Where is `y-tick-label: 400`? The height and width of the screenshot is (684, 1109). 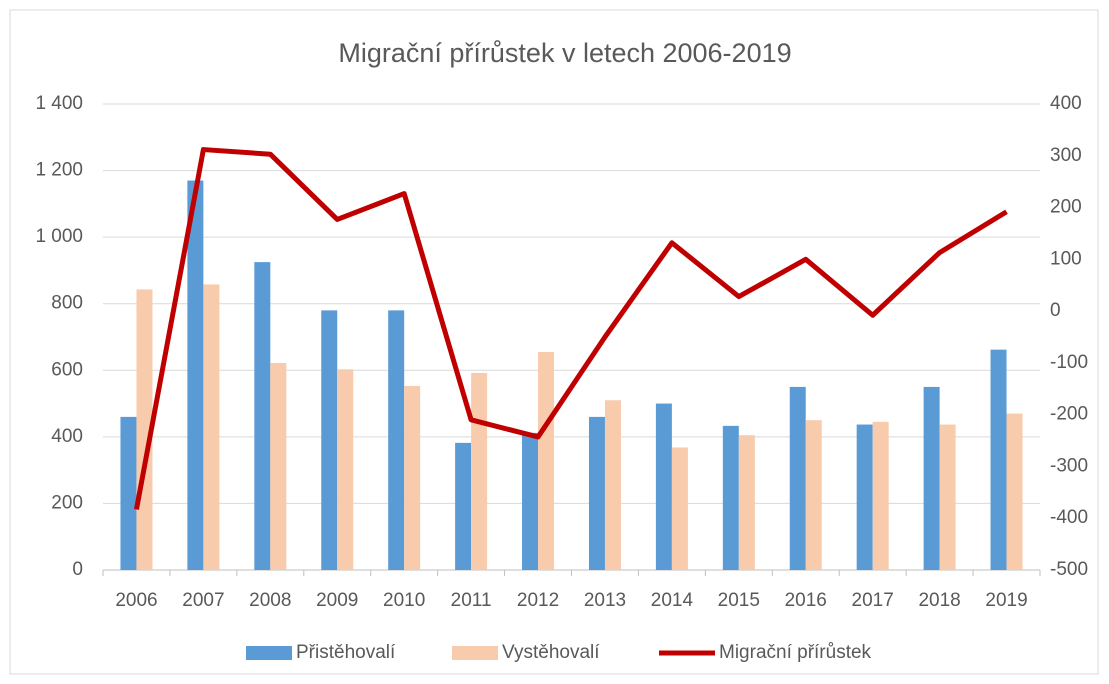
y-tick-label: 400 is located at coordinates (67, 436).